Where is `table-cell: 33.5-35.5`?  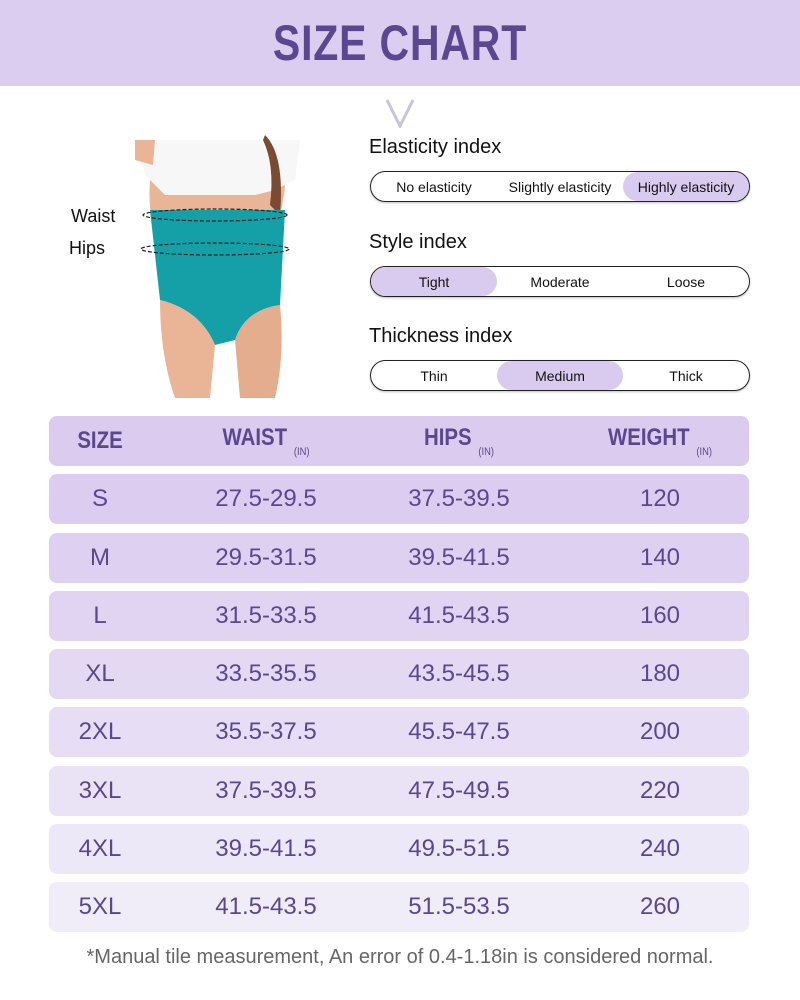
table-cell: 33.5-35.5 is located at coordinates (266, 673).